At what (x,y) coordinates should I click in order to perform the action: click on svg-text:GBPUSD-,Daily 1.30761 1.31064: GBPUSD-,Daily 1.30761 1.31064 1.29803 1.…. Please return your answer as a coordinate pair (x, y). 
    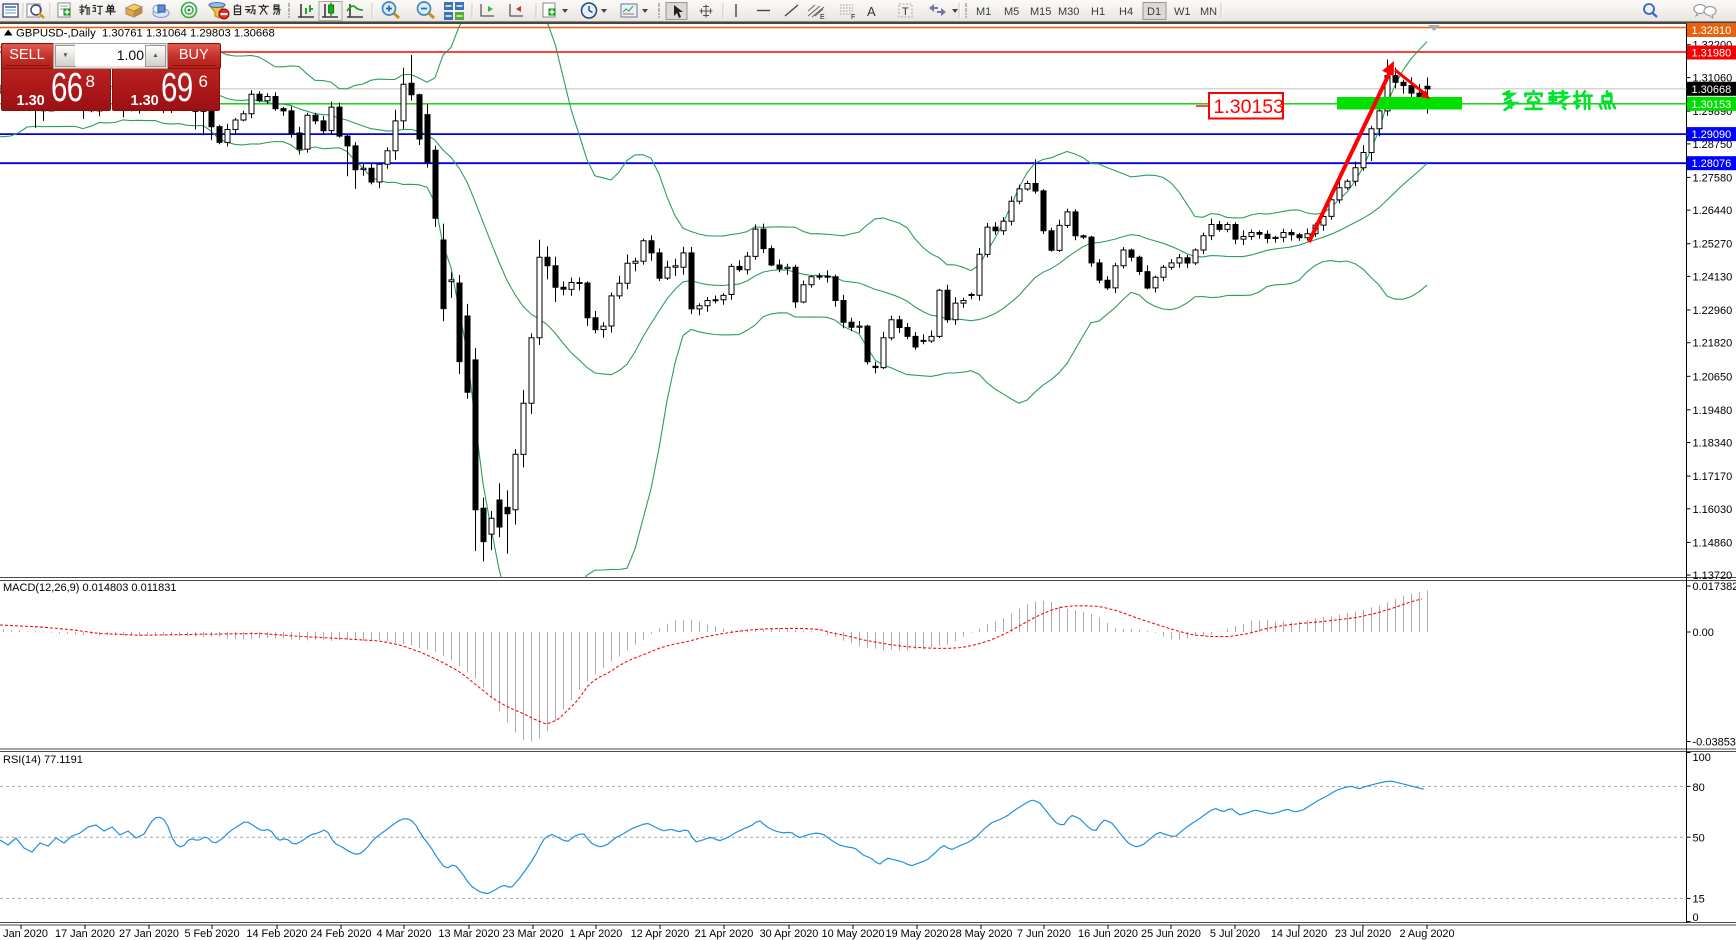
    Looking at the image, I should click on (145, 34).